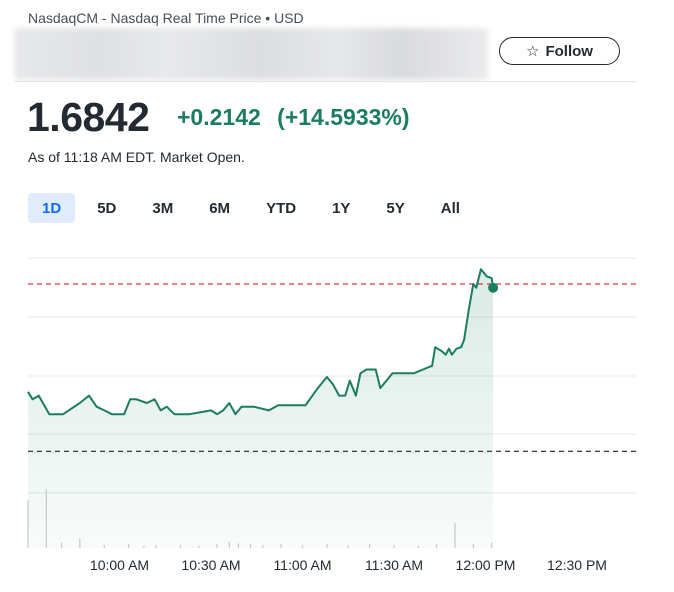 The height and width of the screenshot is (592, 674). Describe the element at coordinates (341, 208) in the screenshot. I see `range-tab-1y: 1Y` at that location.